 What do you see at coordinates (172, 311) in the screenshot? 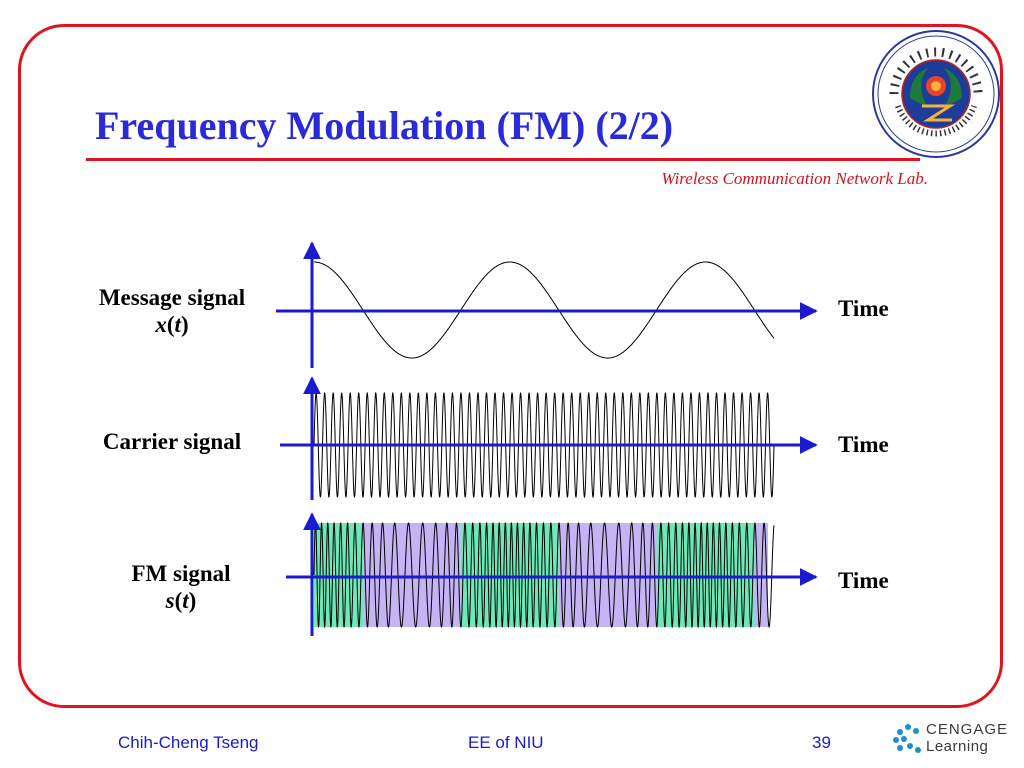
I see `message-signal-label: Message signal x(t)` at bounding box center [172, 311].